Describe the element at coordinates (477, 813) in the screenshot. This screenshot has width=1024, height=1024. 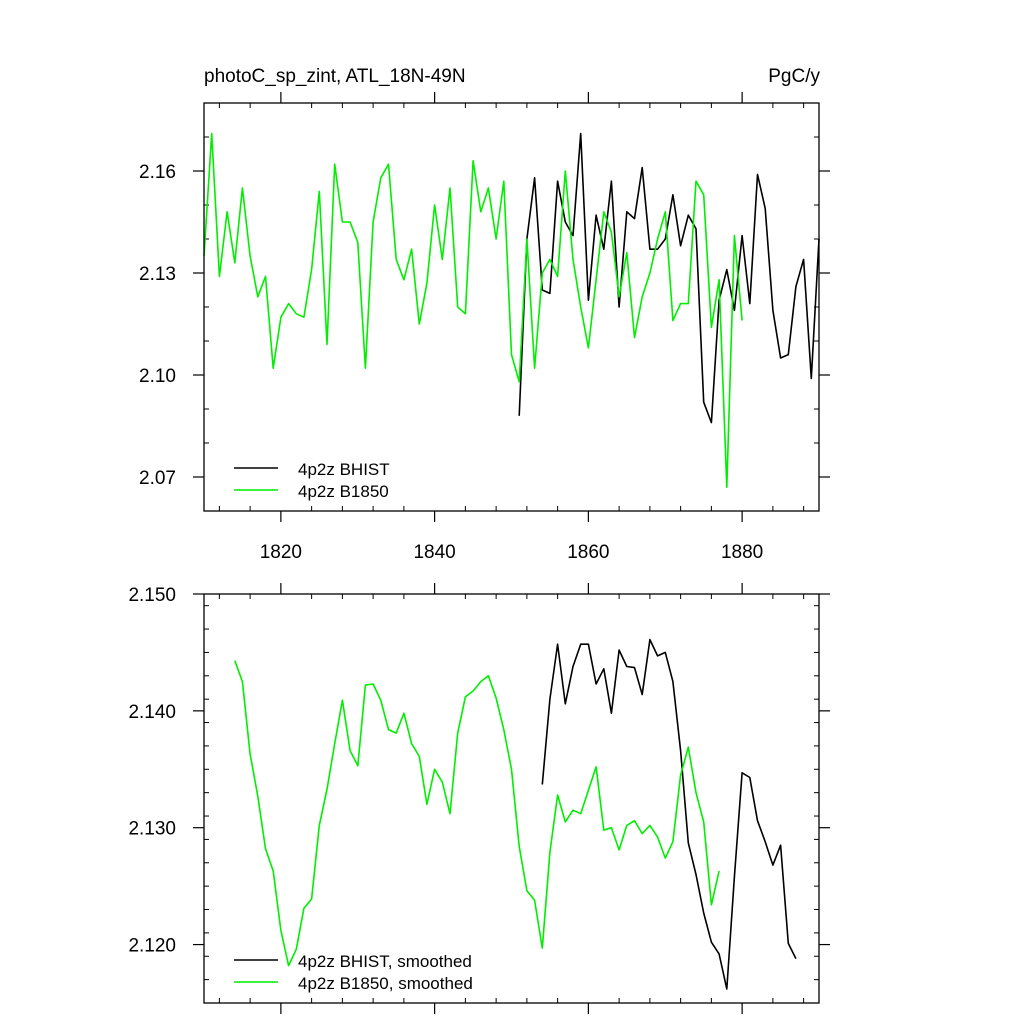
I see `series-line-4p2z-b1850-smoothed` at that location.